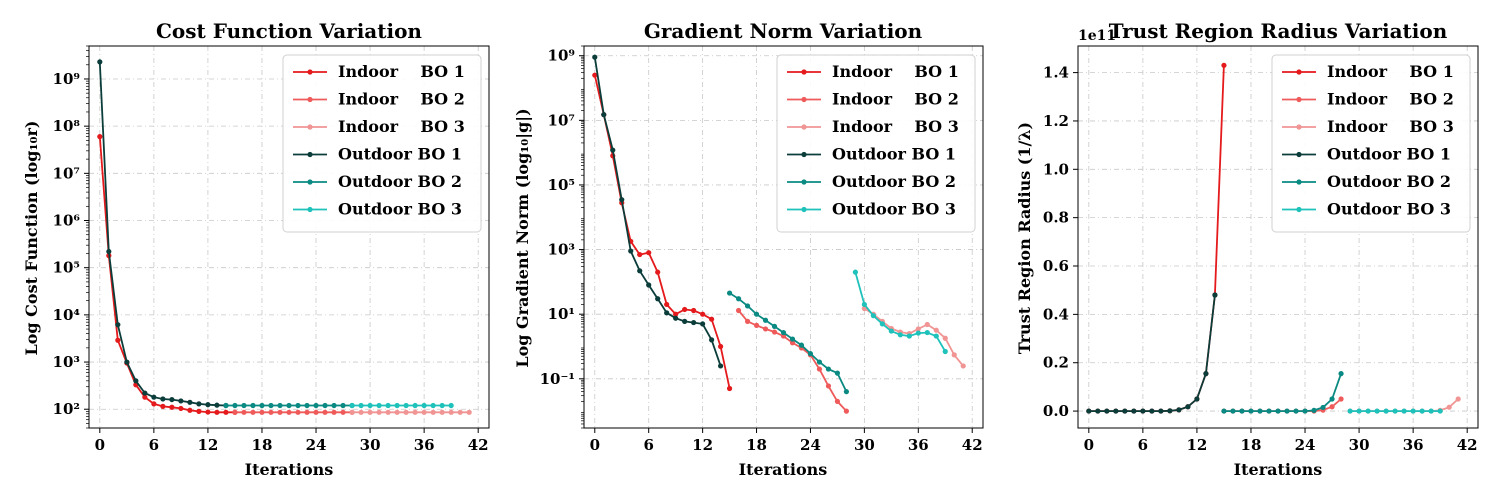 The width and height of the screenshot is (1500, 500). I want to click on chart-title: Trust Region Radius Variation, so click(1278, 31).